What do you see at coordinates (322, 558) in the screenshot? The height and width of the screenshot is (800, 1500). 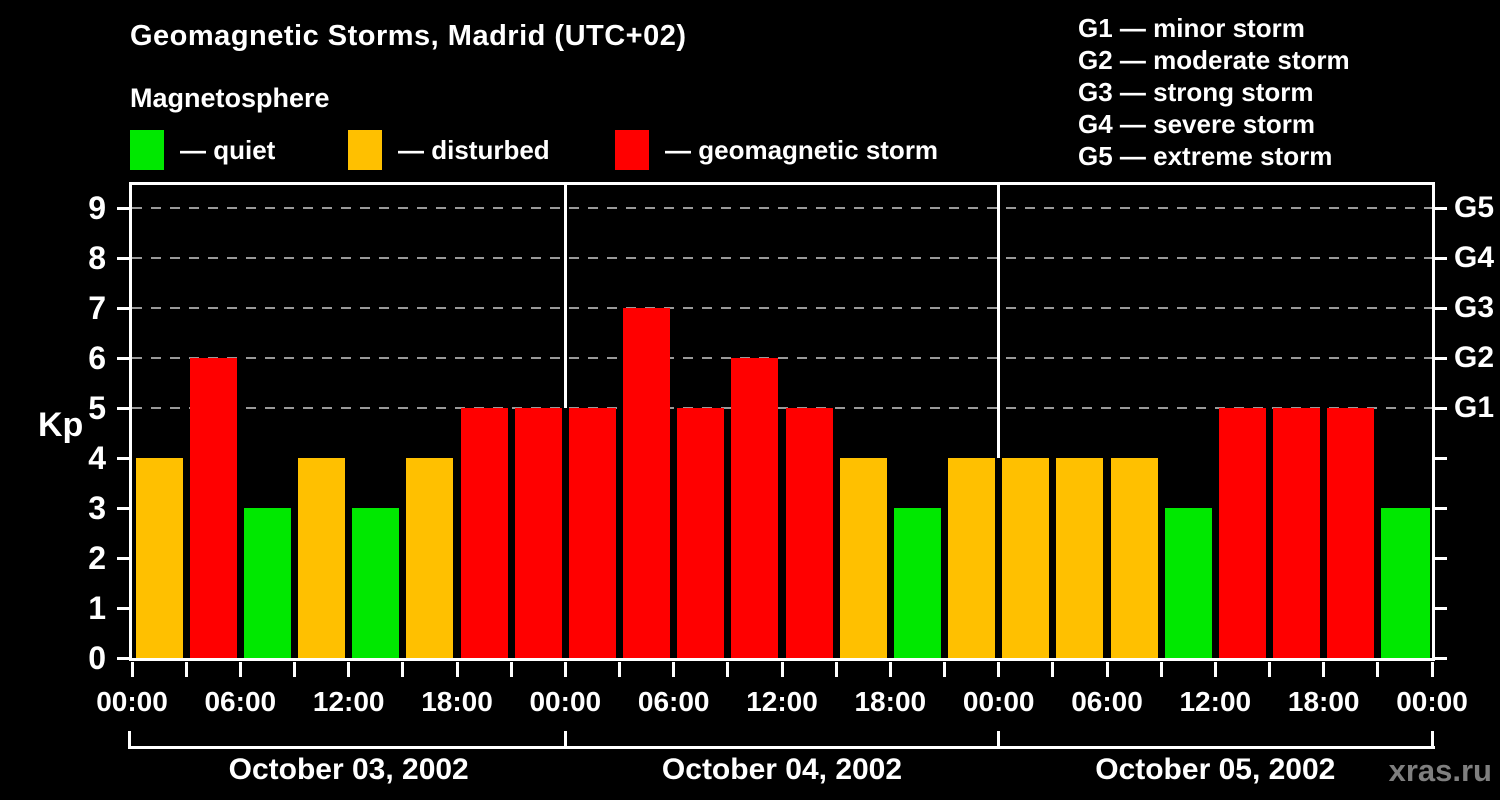 I see `kp-bar-9h` at bounding box center [322, 558].